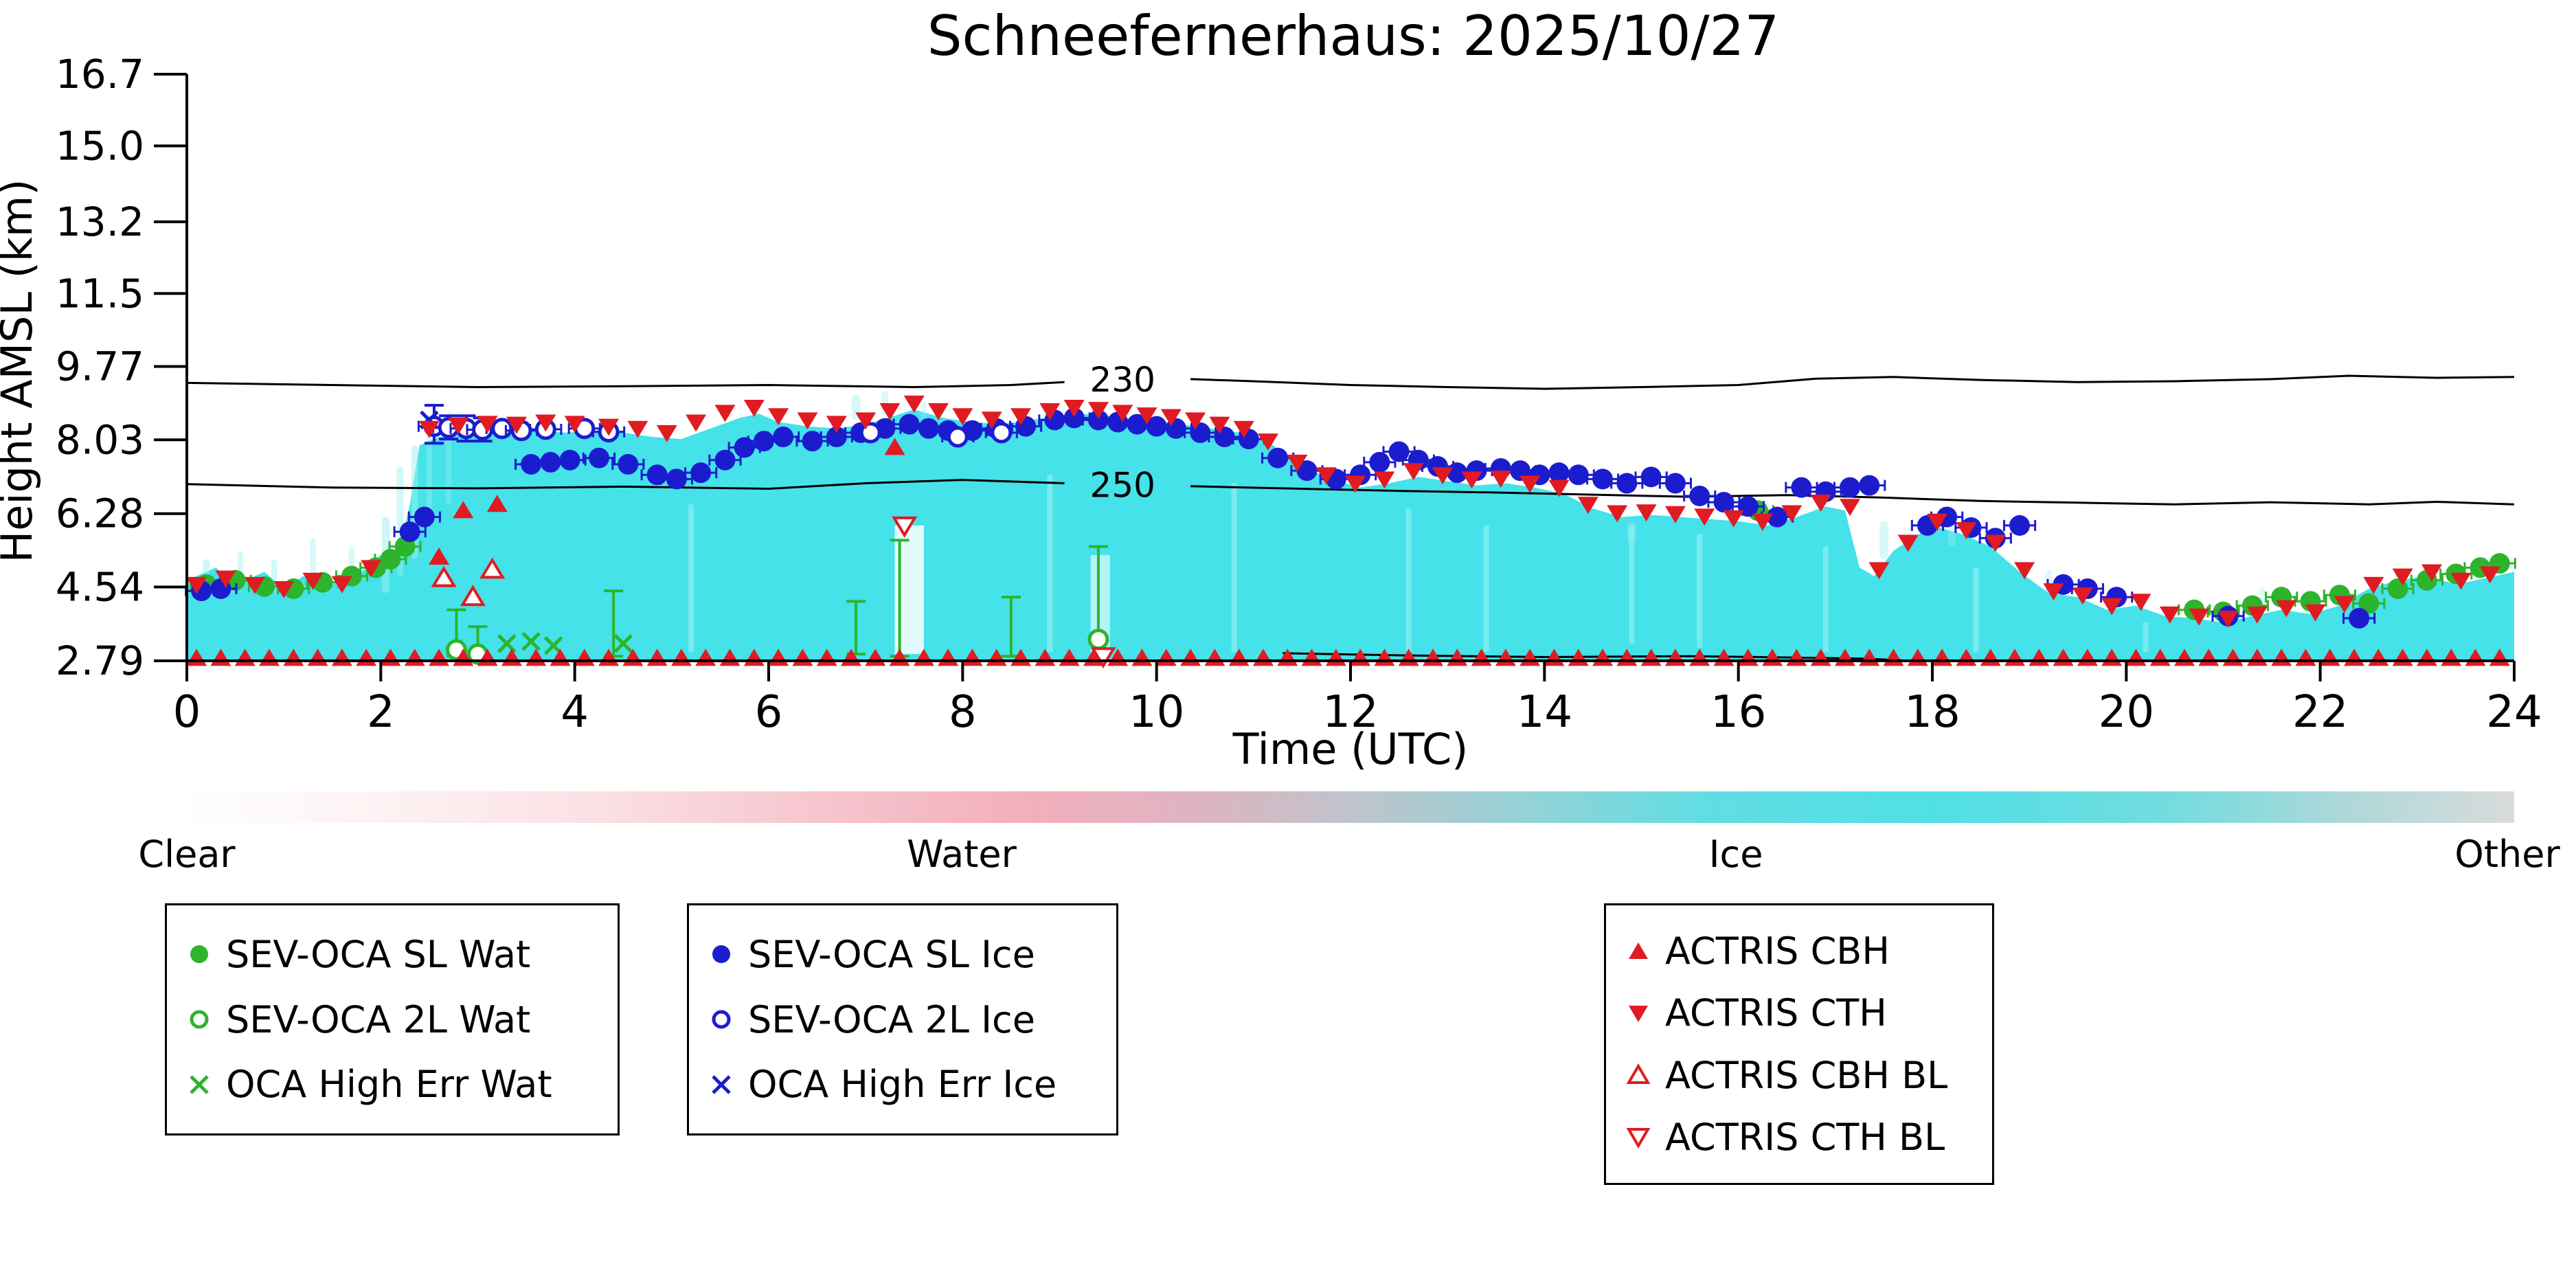 The image size is (2576, 1288). Describe the element at coordinates (962, 854) in the screenshot. I see `colorbar-label-water: Water` at that location.